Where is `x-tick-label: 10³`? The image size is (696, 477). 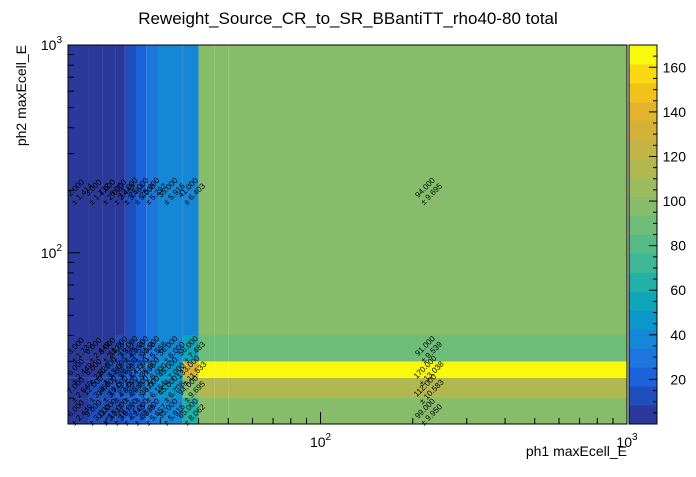 x-tick-label: 10³ is located at coordinates (627, 441).